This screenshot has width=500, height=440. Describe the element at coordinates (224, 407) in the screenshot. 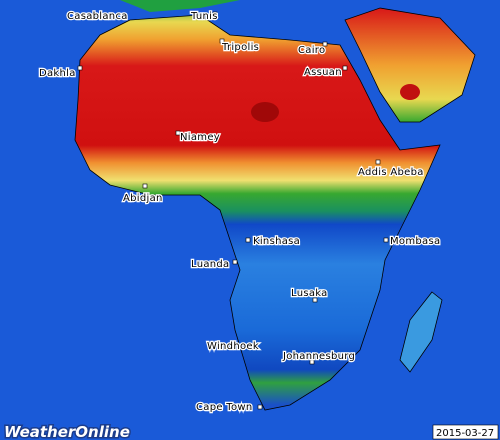

I see `city-label: Cape Town` at that location.